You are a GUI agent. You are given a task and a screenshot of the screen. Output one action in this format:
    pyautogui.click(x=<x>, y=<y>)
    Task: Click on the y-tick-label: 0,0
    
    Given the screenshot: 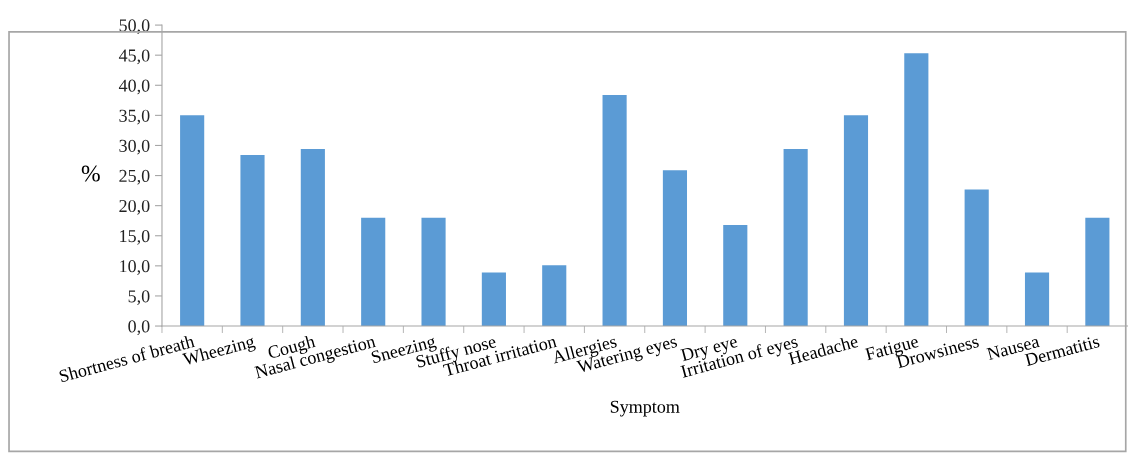 What is the action you would take?
    pyautogui.click(x=139, y=328)
    